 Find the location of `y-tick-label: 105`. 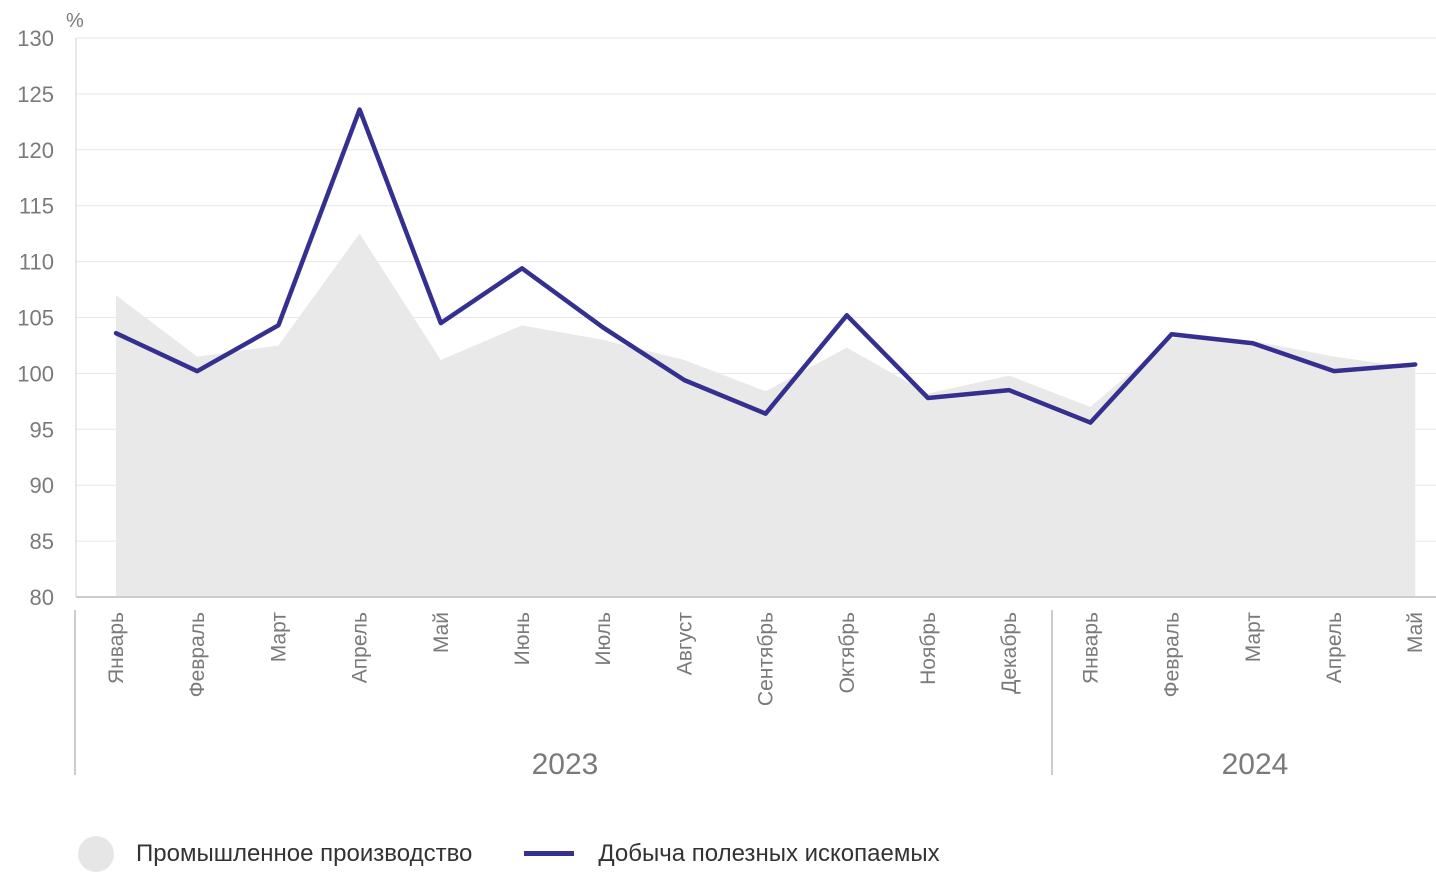

y-tick-label: 105 is located at coordinates (35, 318).